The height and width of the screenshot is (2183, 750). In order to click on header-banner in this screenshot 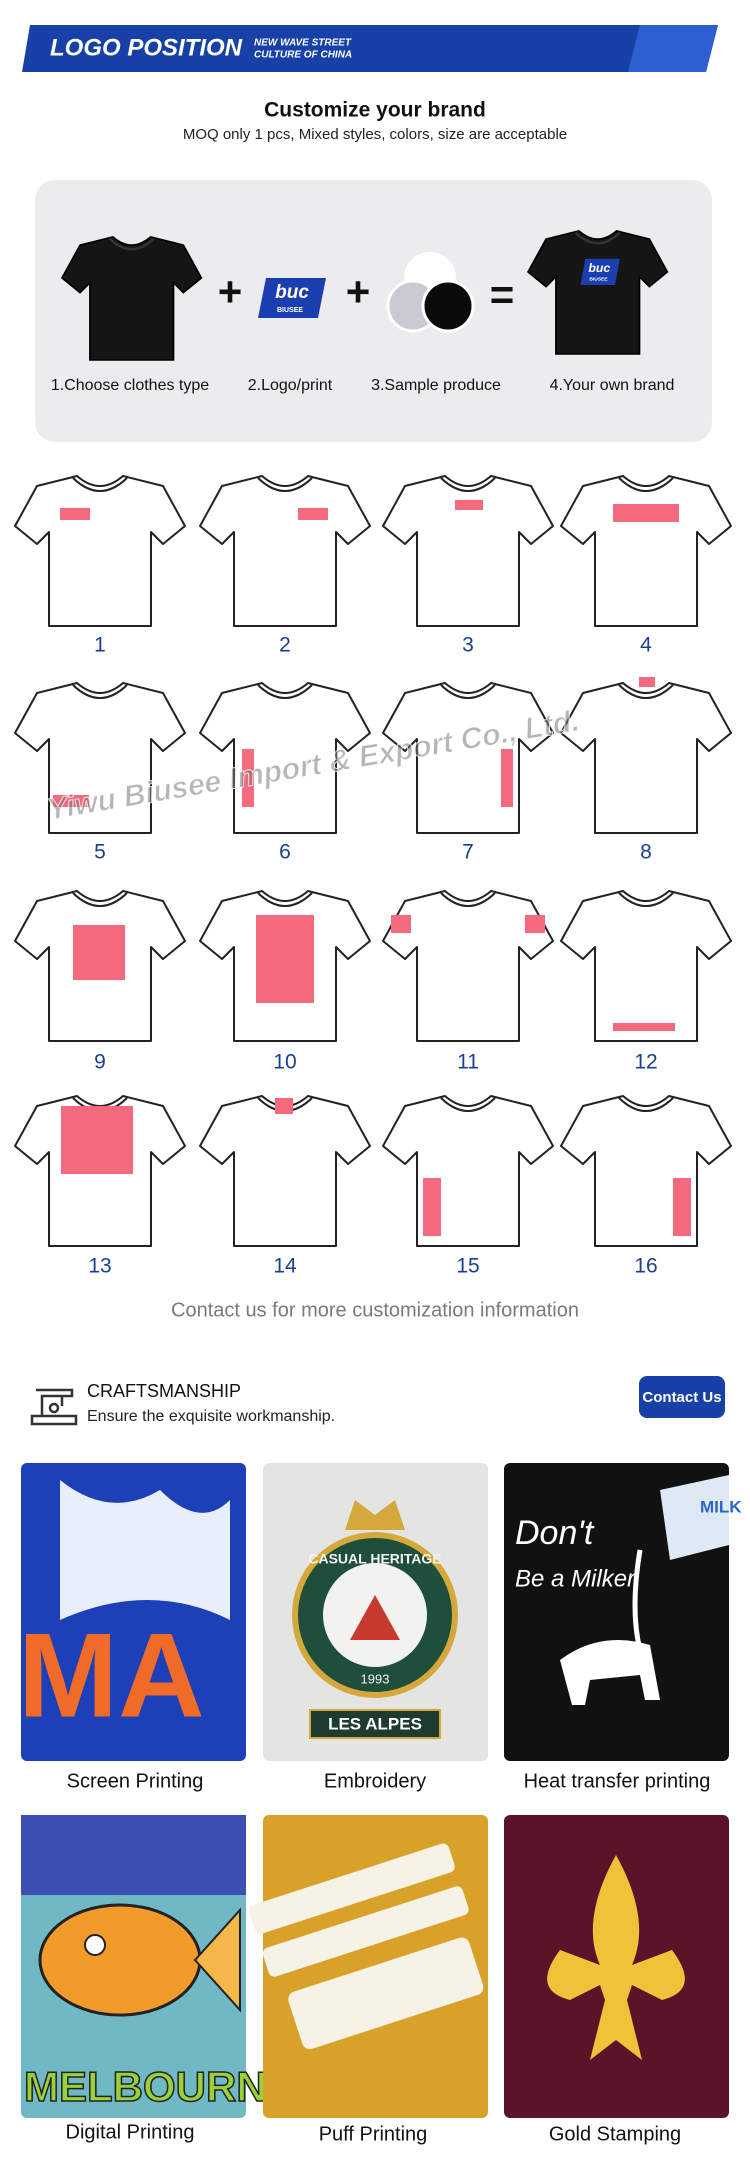, I will do `click(370, 48)`.